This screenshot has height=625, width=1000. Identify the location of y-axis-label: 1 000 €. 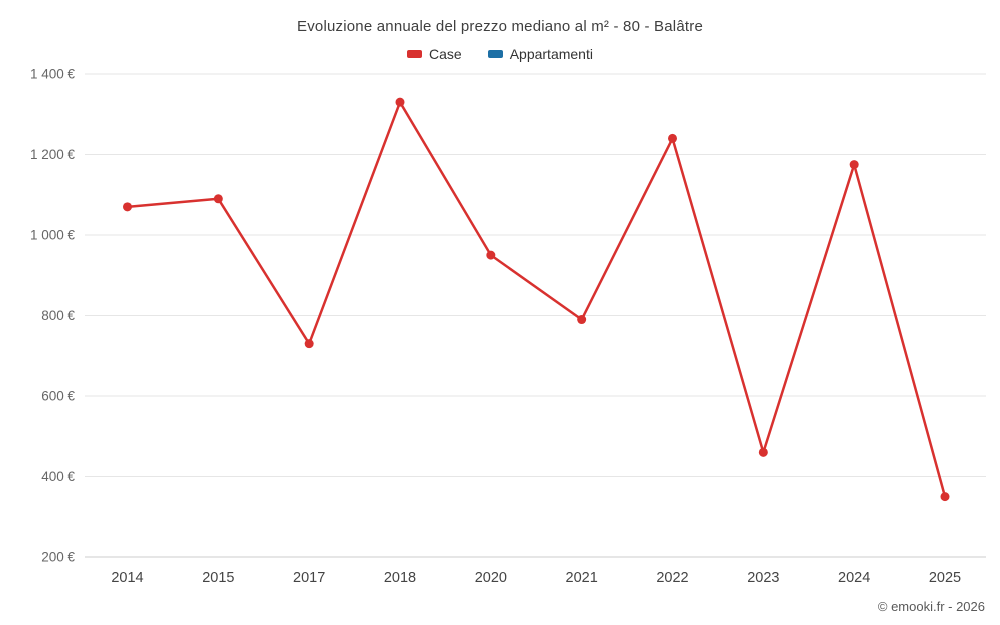
(53, 235).